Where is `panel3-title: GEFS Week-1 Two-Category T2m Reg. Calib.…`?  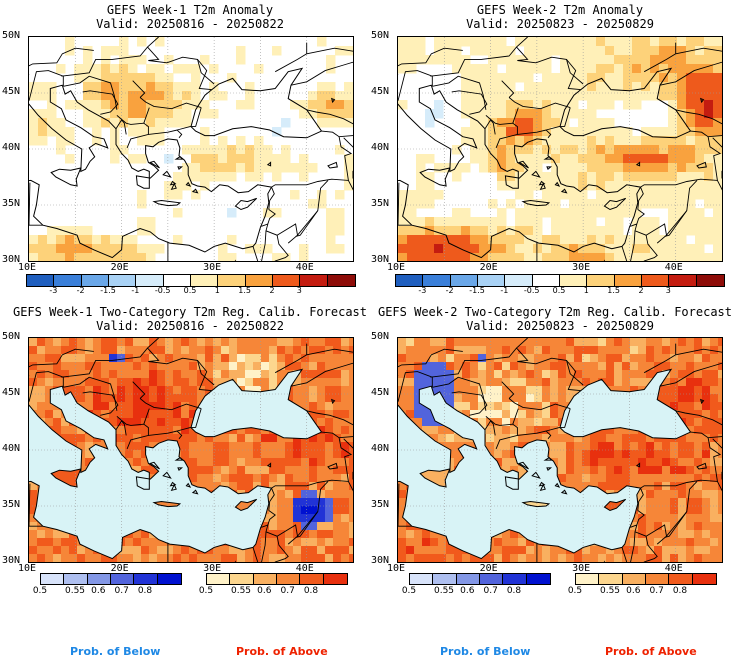
panel3-title: GEFS Week-1 Two-Category T2m Reg. Calib.… is located at coordinates (189, 312).